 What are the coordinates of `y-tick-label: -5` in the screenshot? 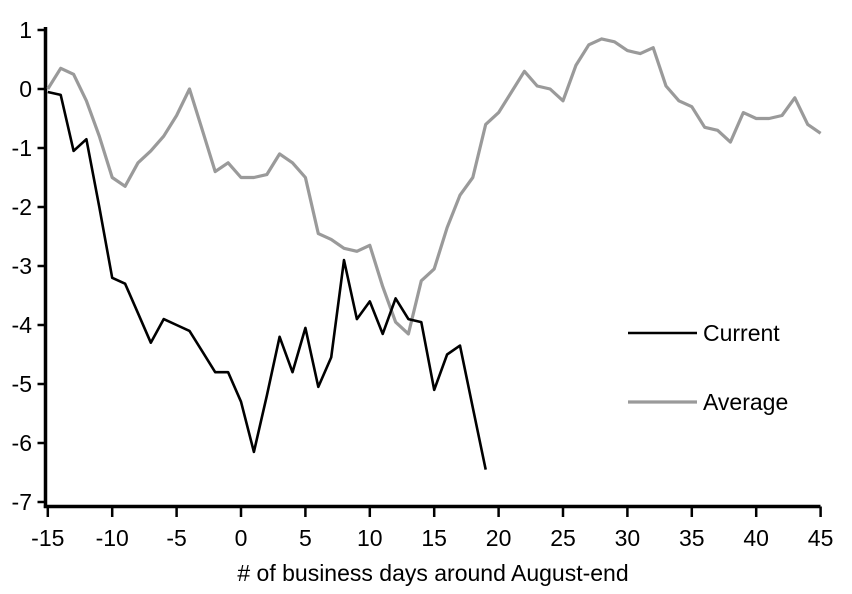 It's located at (22, 384).